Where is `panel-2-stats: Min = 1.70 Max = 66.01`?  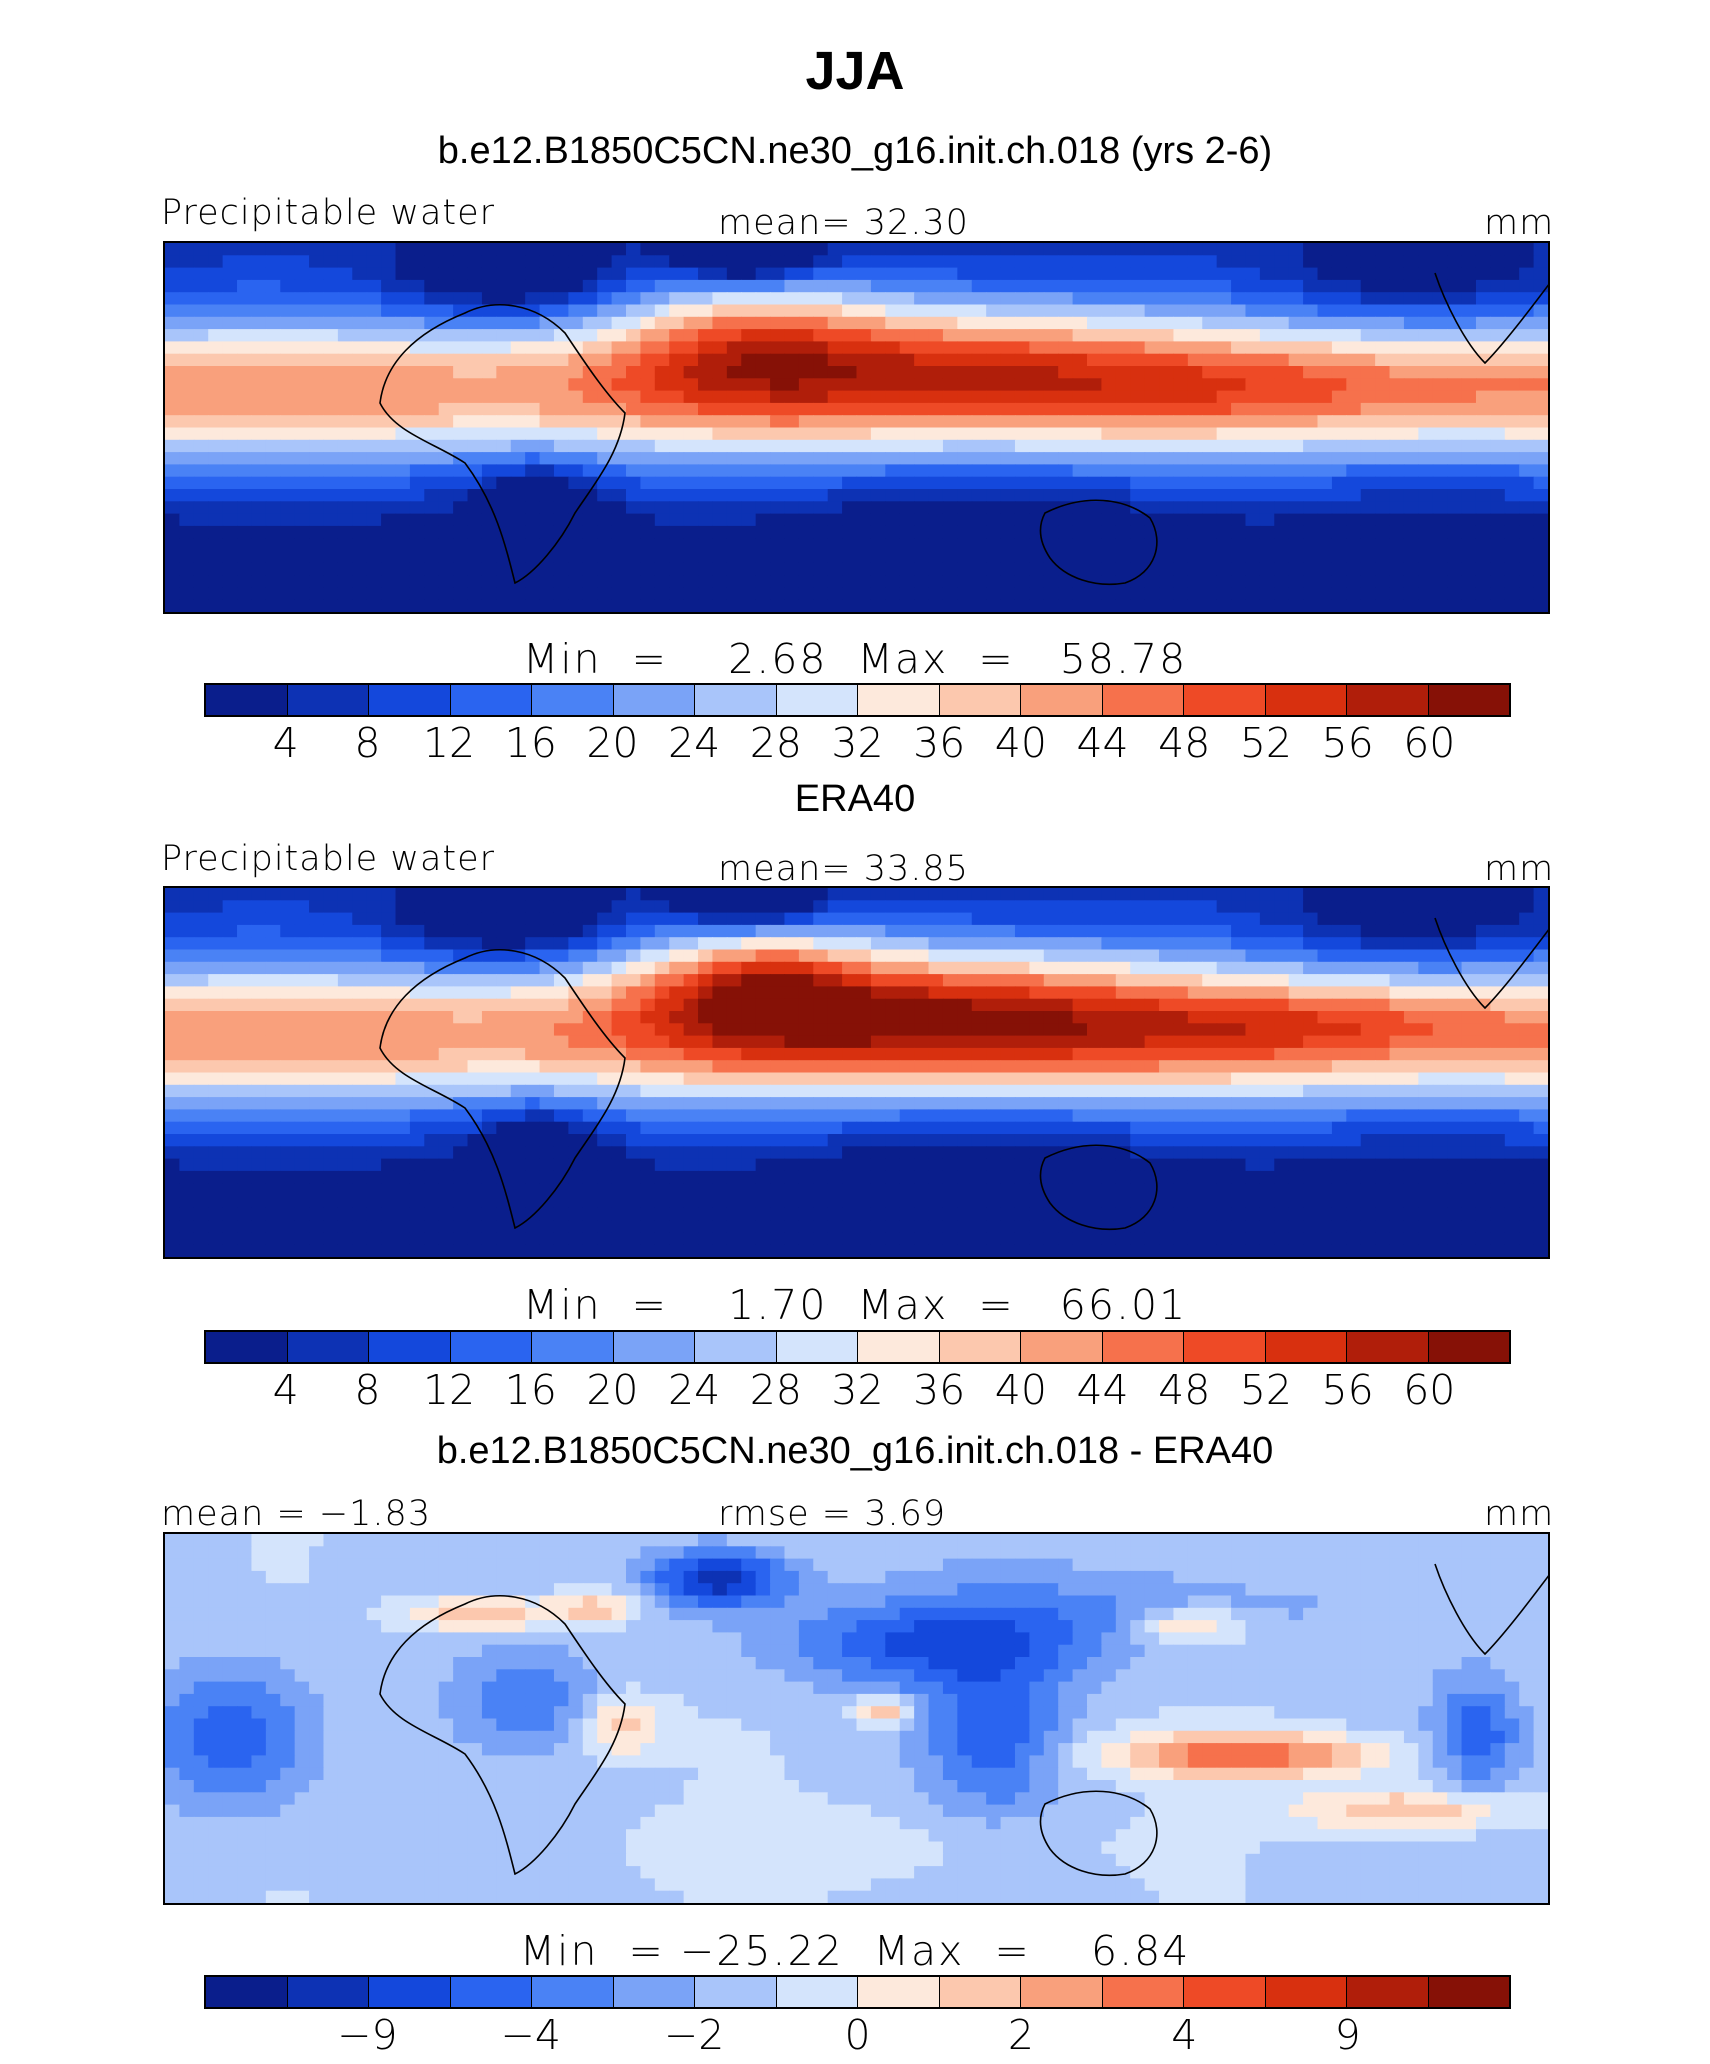
panel-2-stats: Min = 1.70 Max = 66.01 is located at coordinates (855, 1305).